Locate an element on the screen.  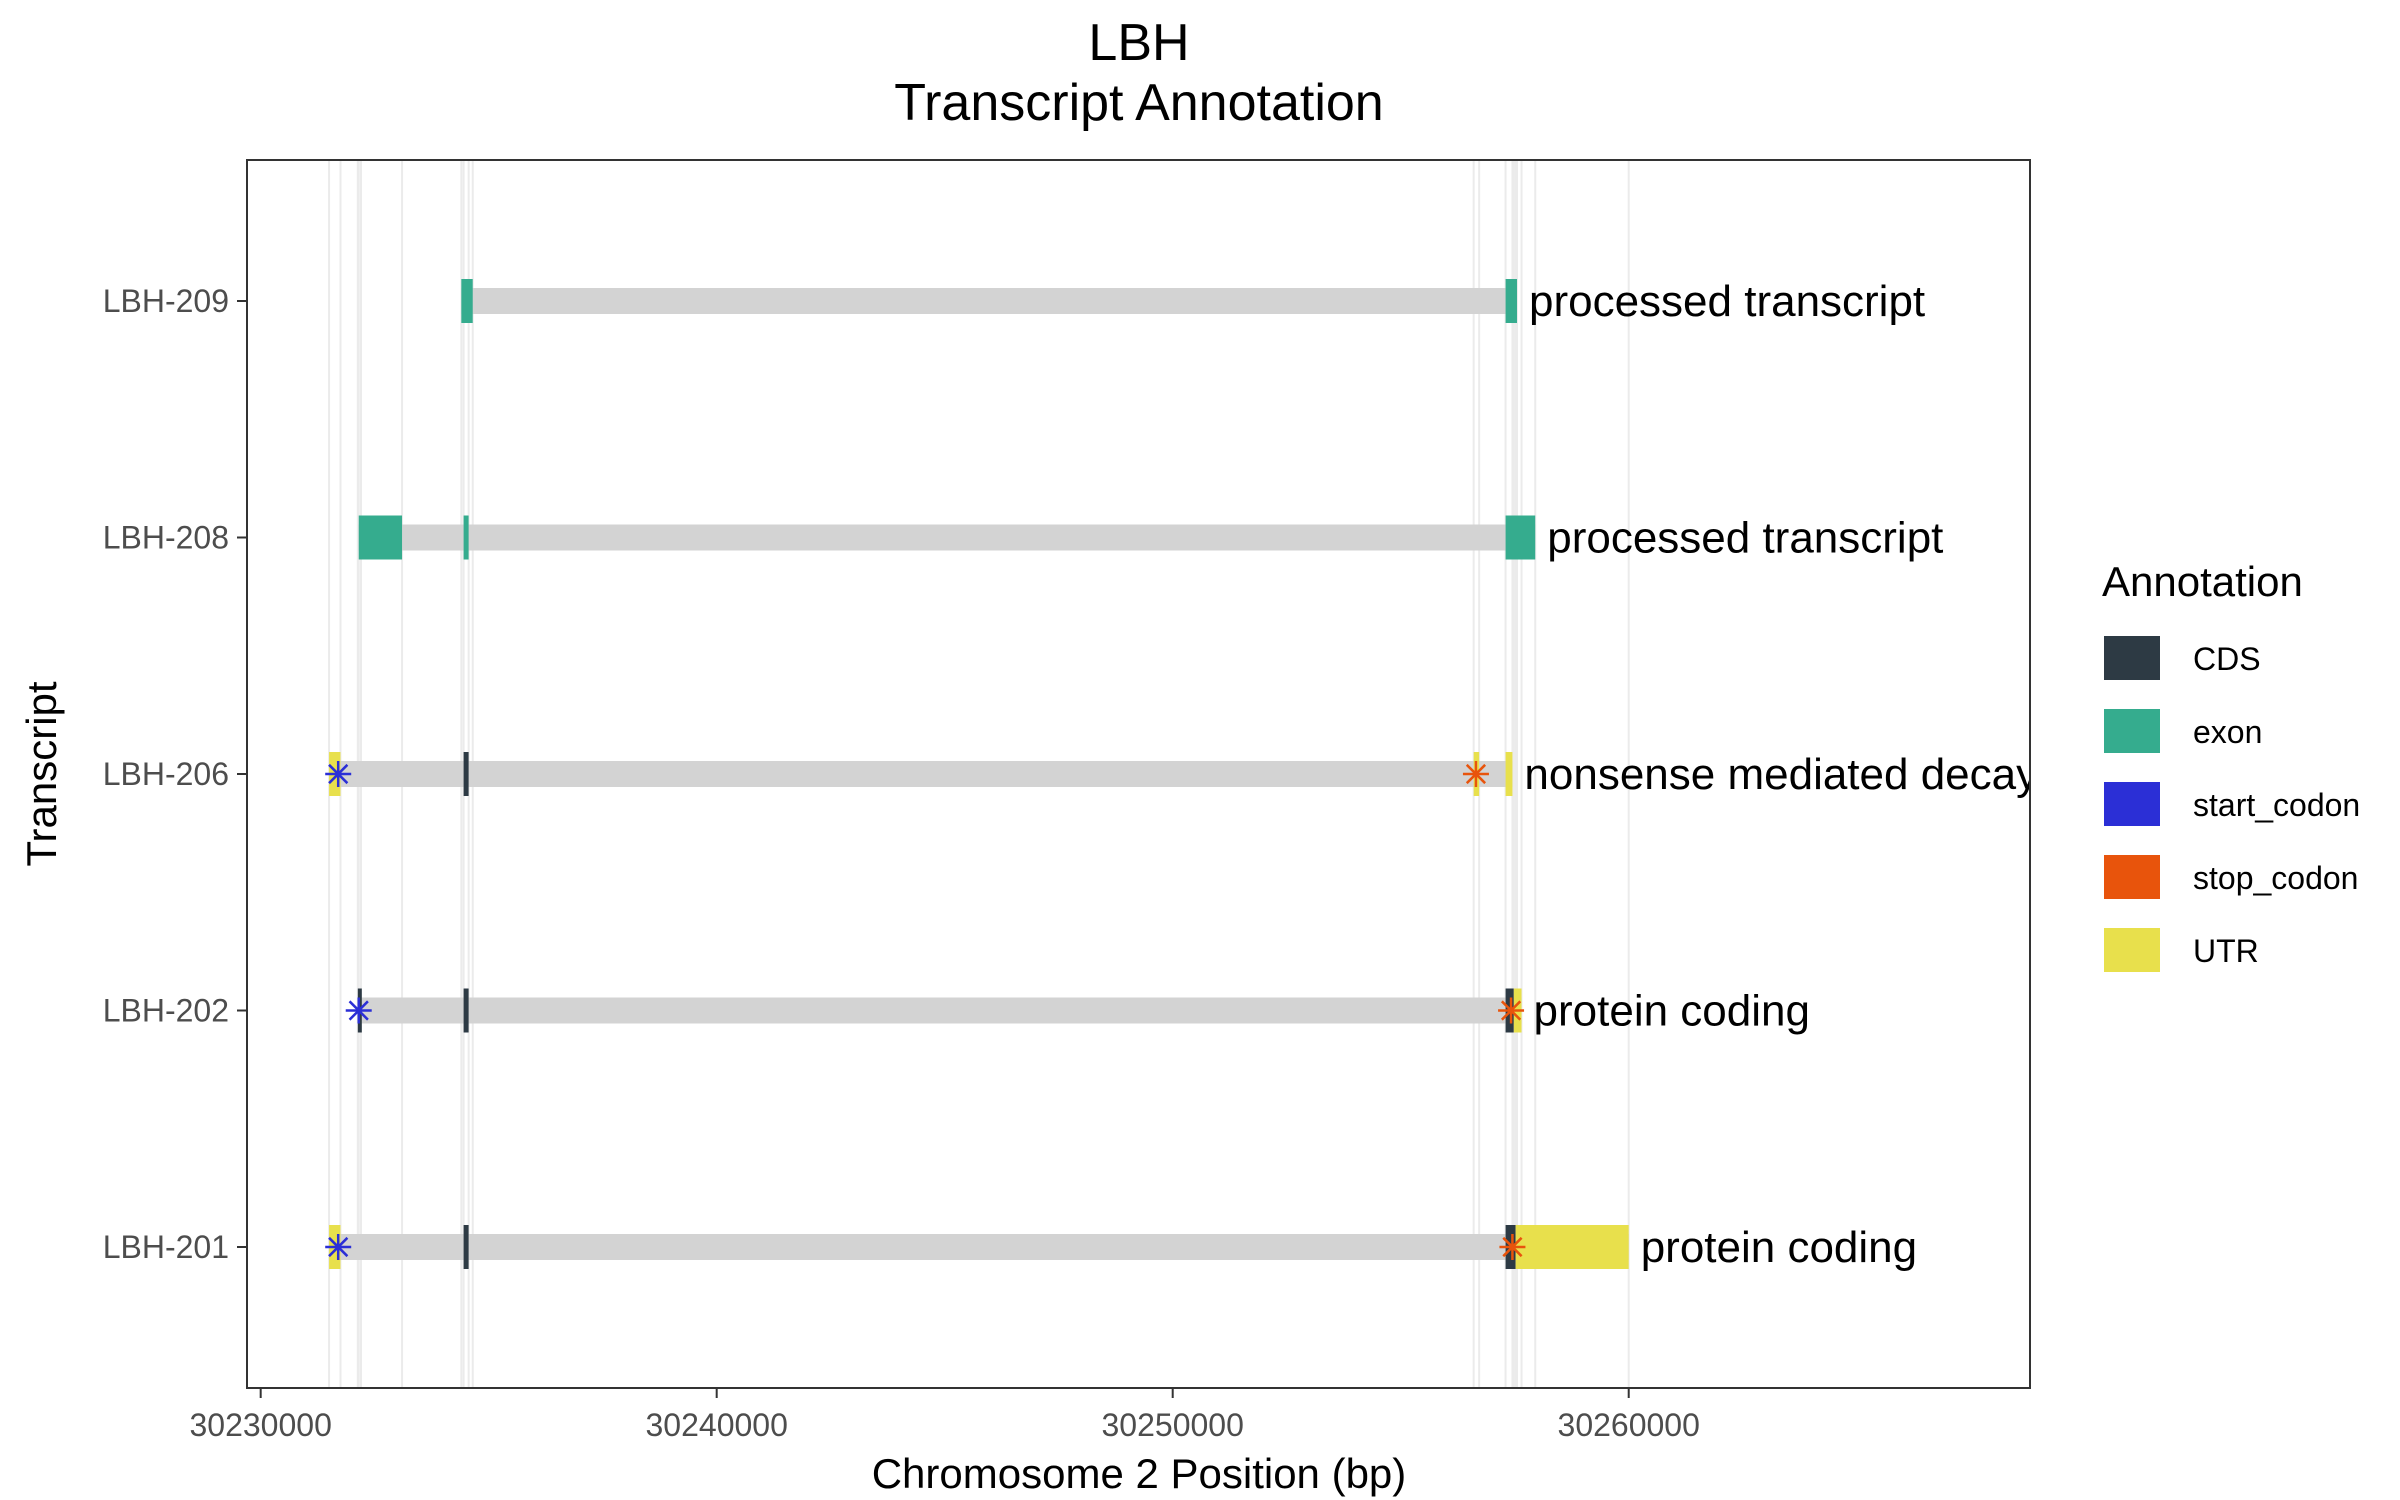
x-tick-label: 30250000 is located at coordinates (1173, 1425).